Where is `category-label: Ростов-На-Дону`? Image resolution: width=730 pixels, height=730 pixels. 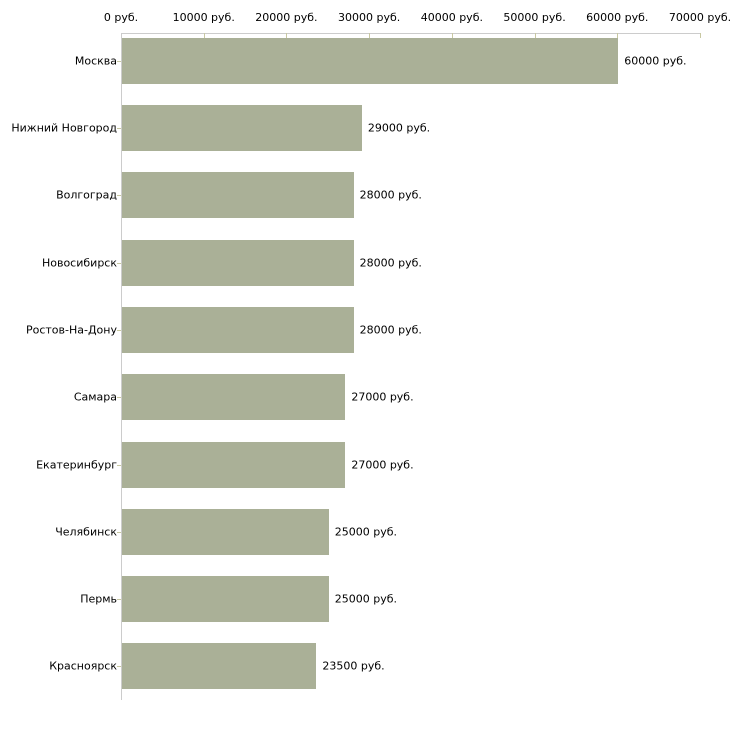
category-label: Ростов-На-Дону is located at coordinates (71, 330).